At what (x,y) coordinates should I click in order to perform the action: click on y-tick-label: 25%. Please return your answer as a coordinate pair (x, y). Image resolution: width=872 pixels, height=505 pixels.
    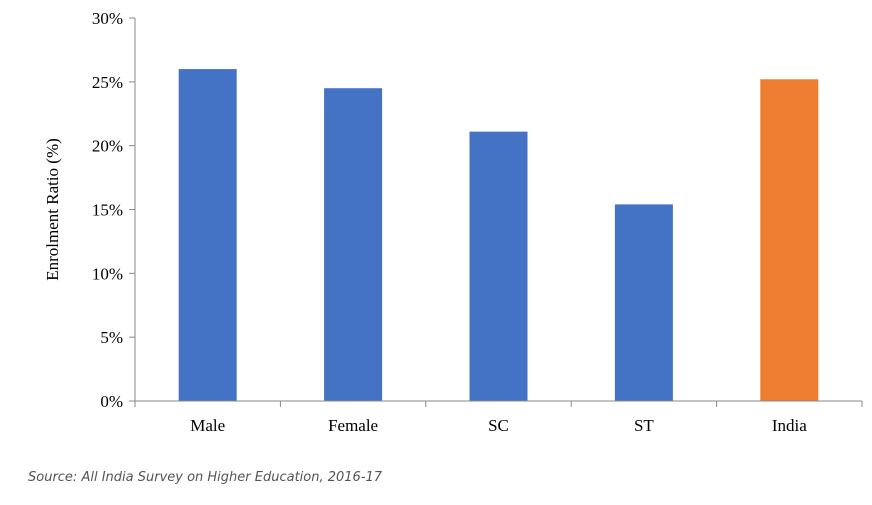
    Looking at the image, I should click on (107, 82).